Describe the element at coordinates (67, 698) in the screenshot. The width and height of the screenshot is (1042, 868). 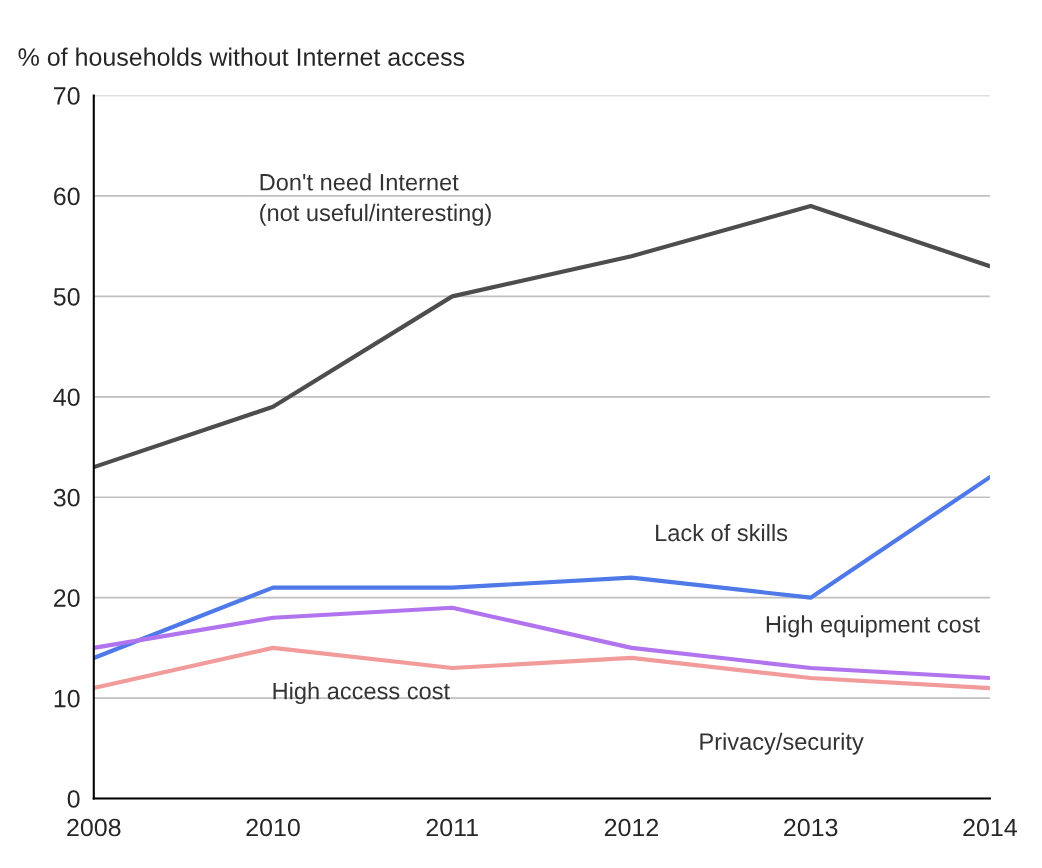
I see `y-tick-label: 10` at that location.